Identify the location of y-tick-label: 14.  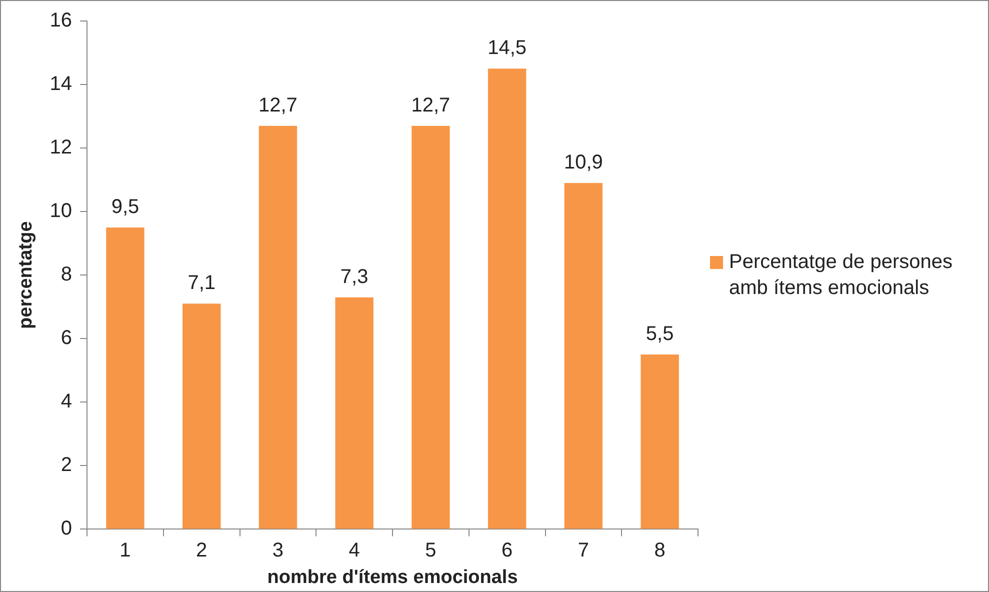
(61, 84).